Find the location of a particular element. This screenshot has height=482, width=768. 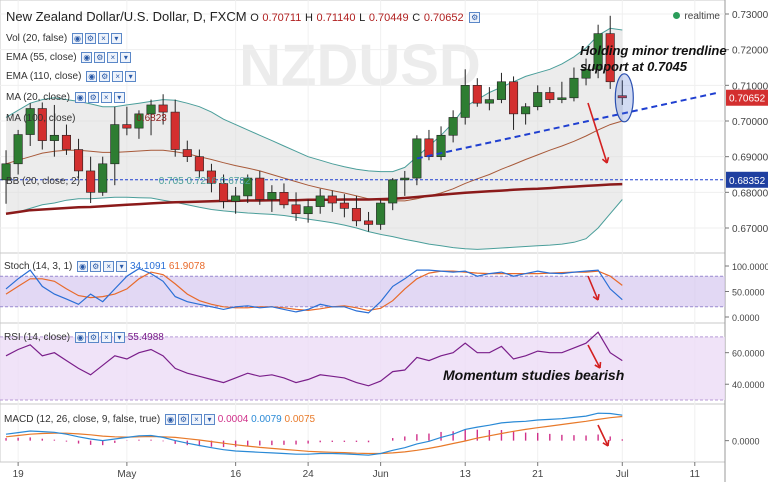

indicator-rsi: RSI (14, close) ◉ ⚙ × ▾ 55.4988 is located at coordinates (84, 337).